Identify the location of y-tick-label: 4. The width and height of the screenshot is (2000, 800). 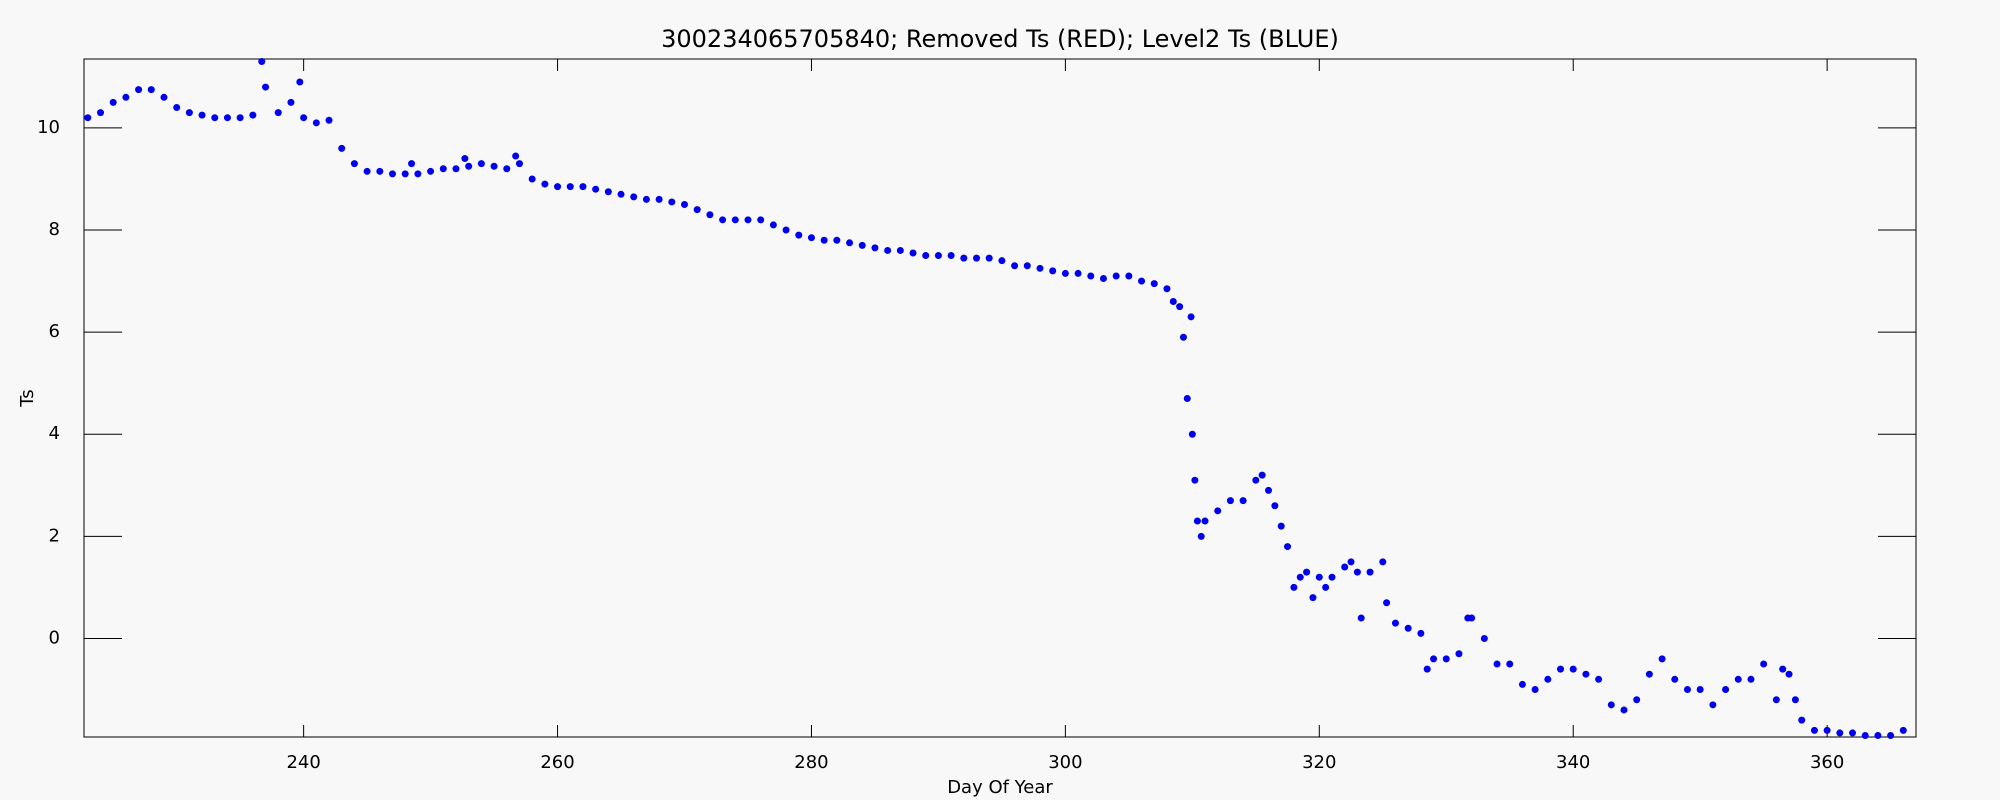
(54, 433).